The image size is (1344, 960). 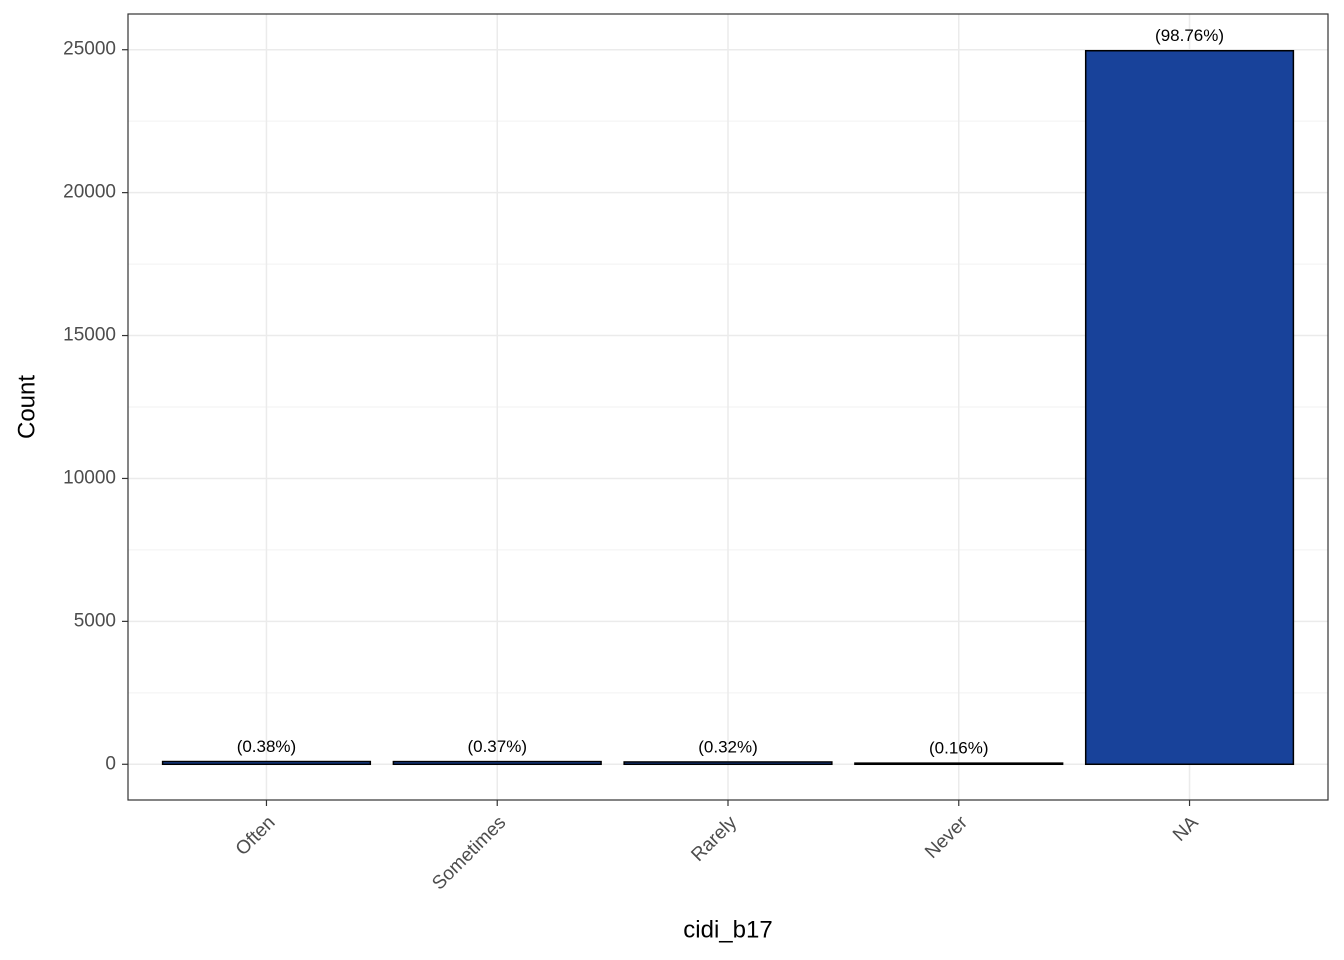 I want to click on bar-annotation: (0.16%), so click(x=959, y=748).